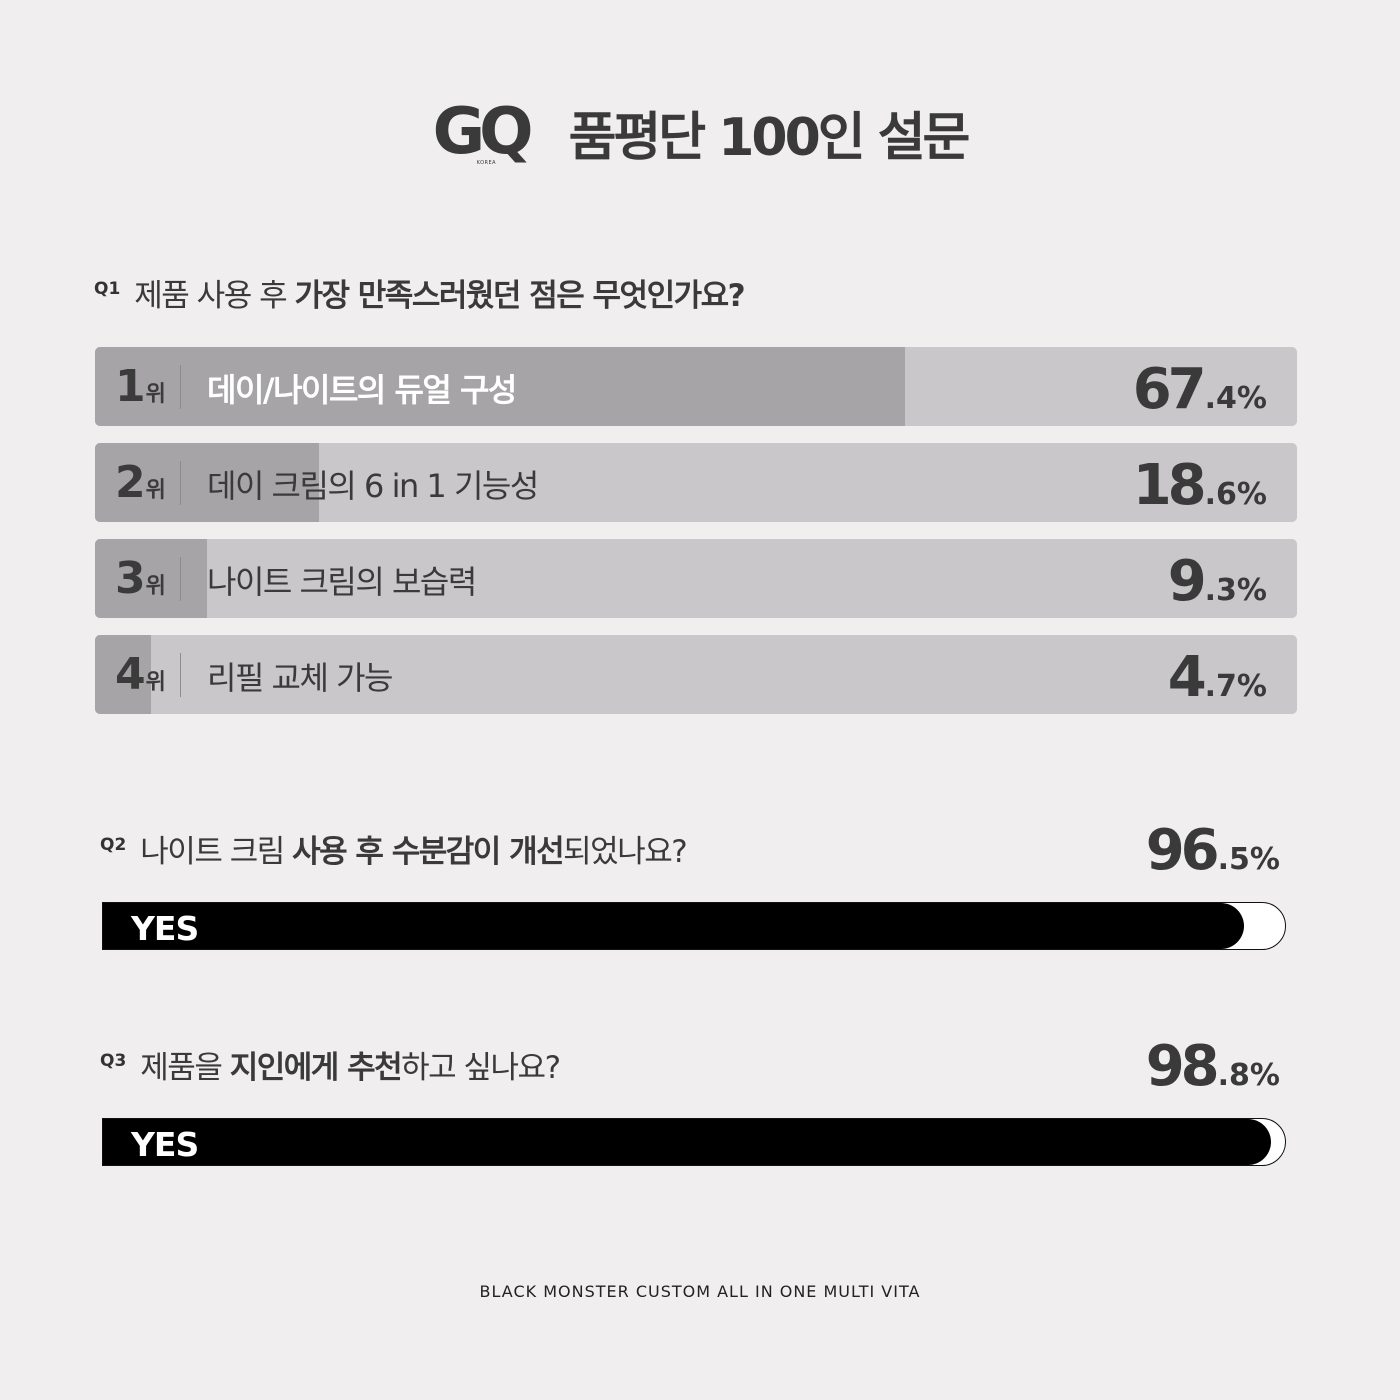  Describe the element at coordinates (1187, 677) in the screenshot. I see `pct-integer: 4` at that location.